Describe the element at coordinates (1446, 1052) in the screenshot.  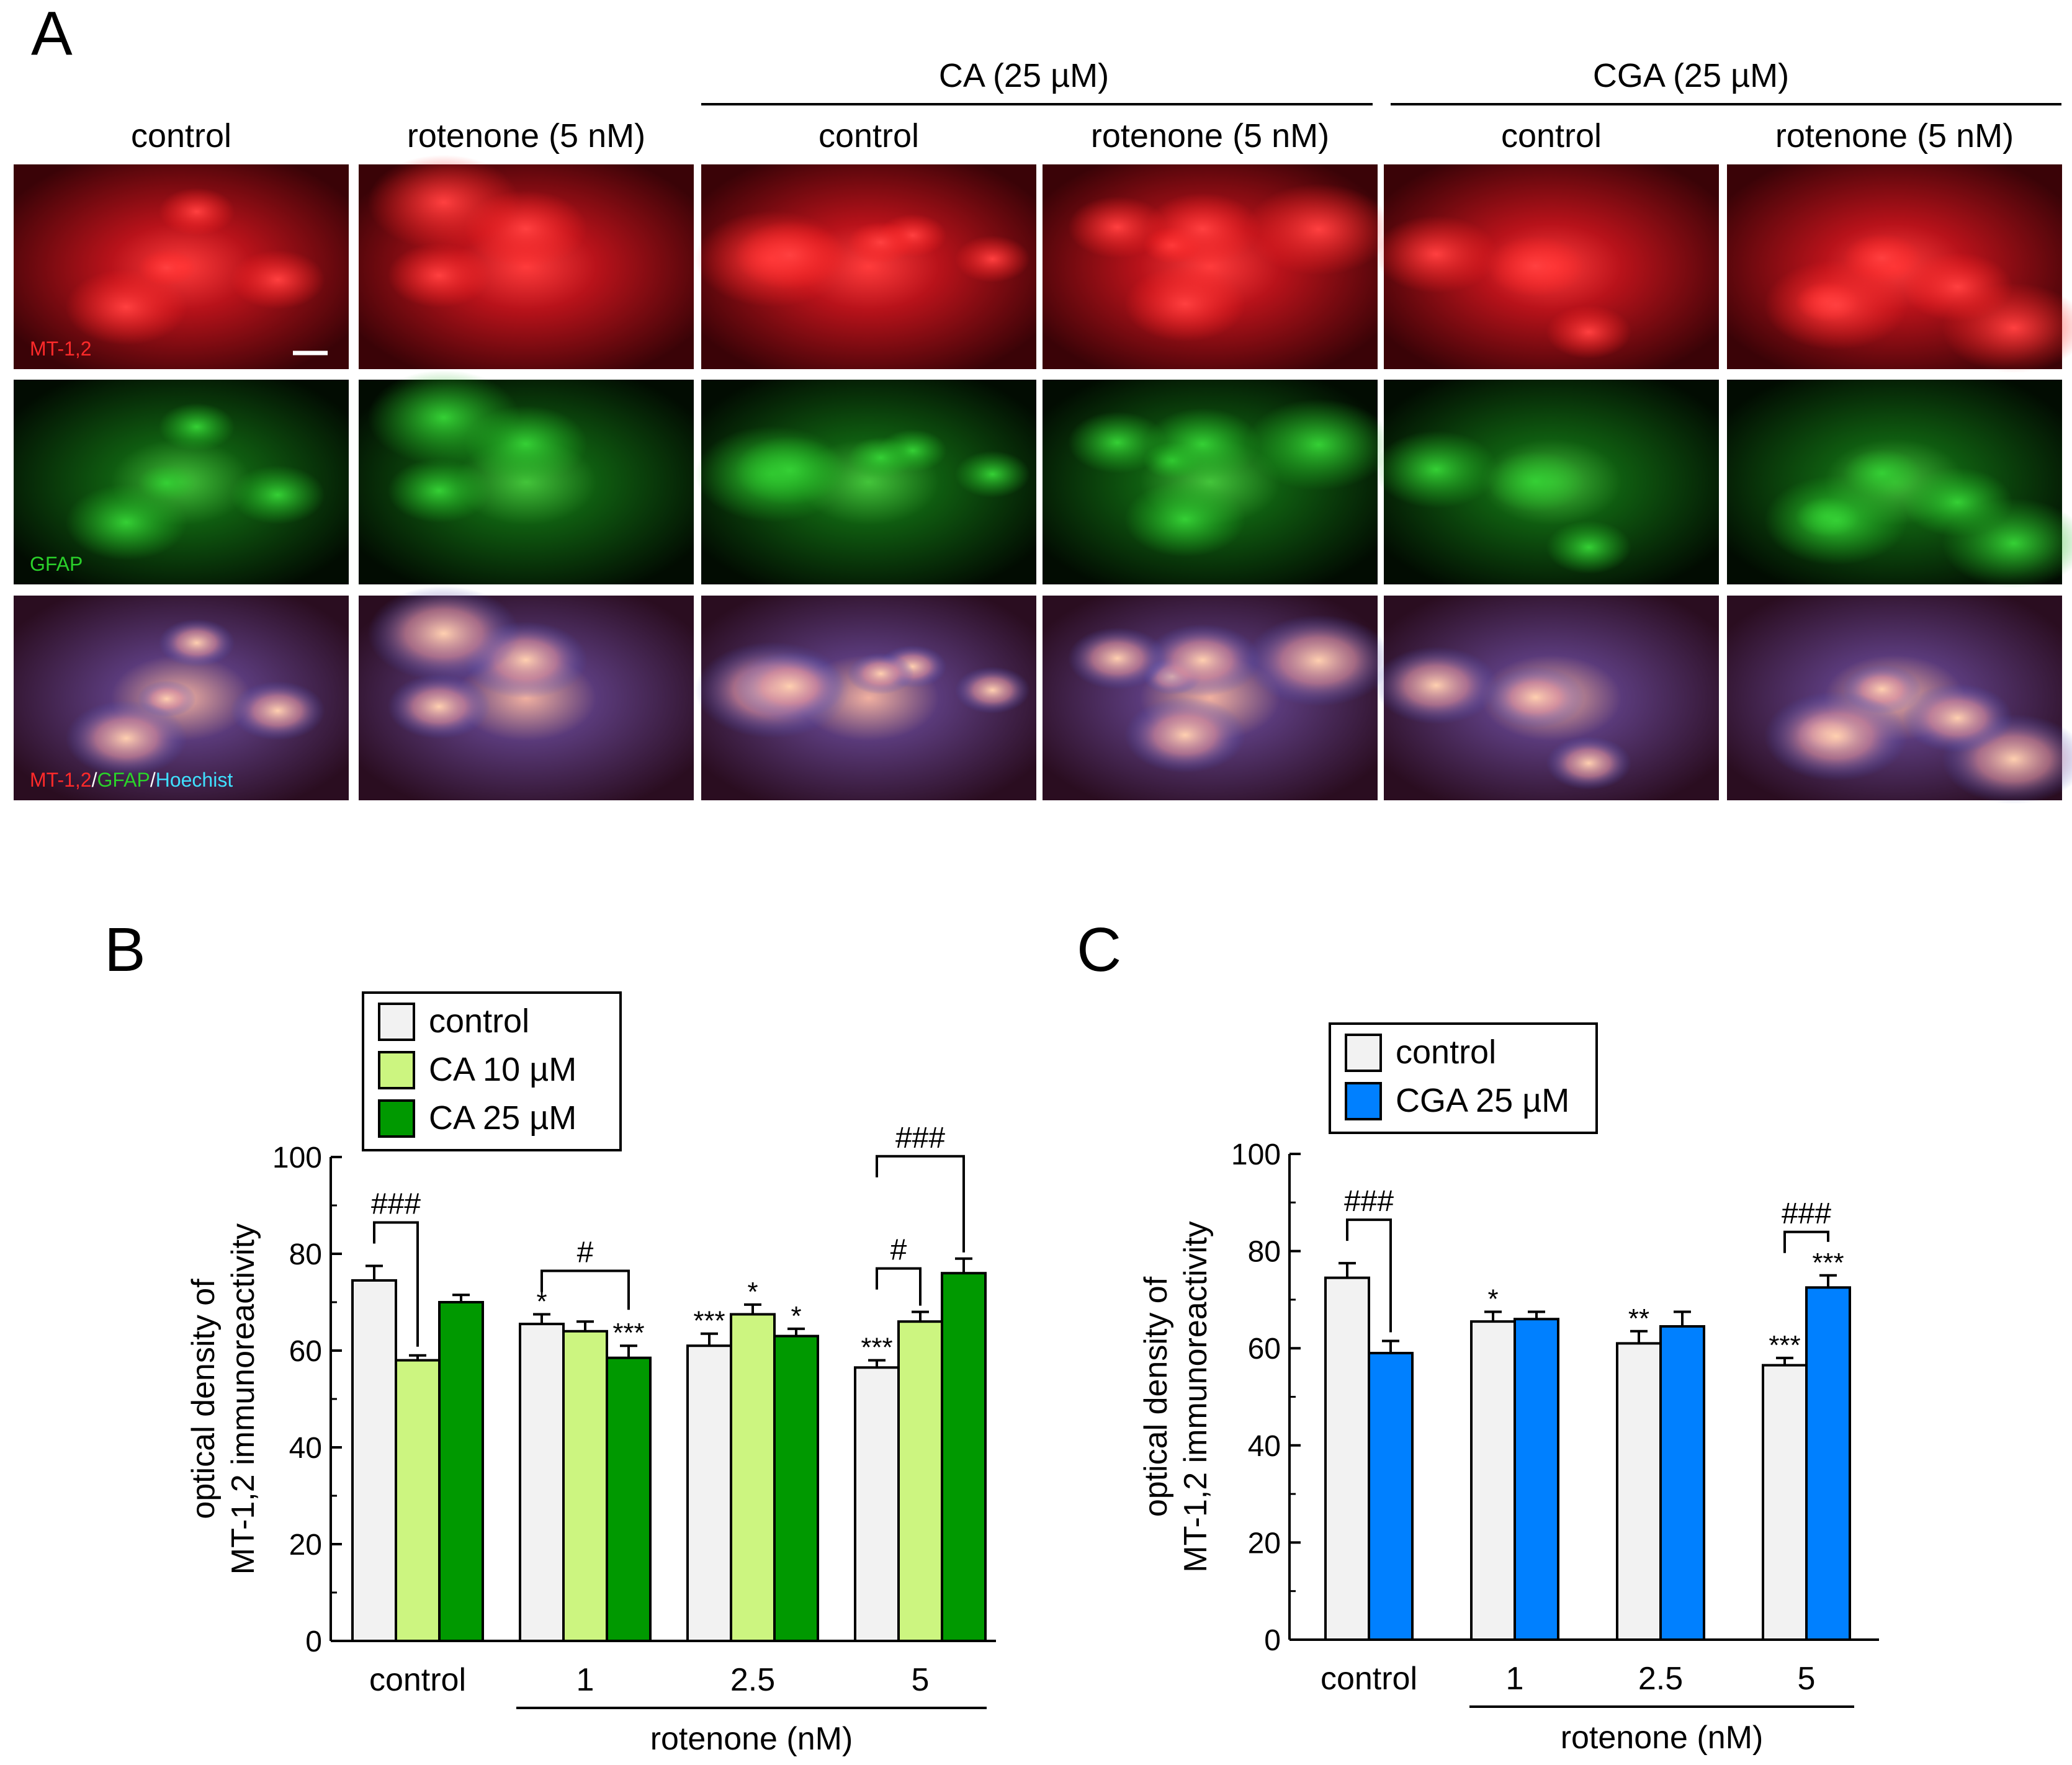
I see `legend-entry: control` at that location.